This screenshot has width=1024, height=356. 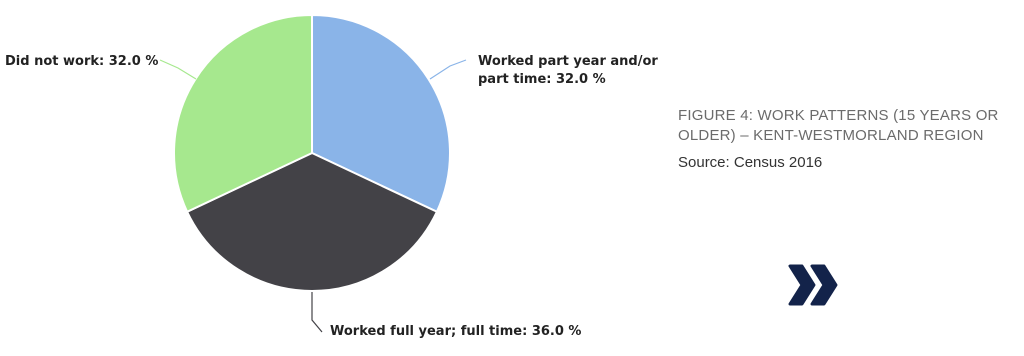 I want to click on next-button, so click(x=814, y=285).